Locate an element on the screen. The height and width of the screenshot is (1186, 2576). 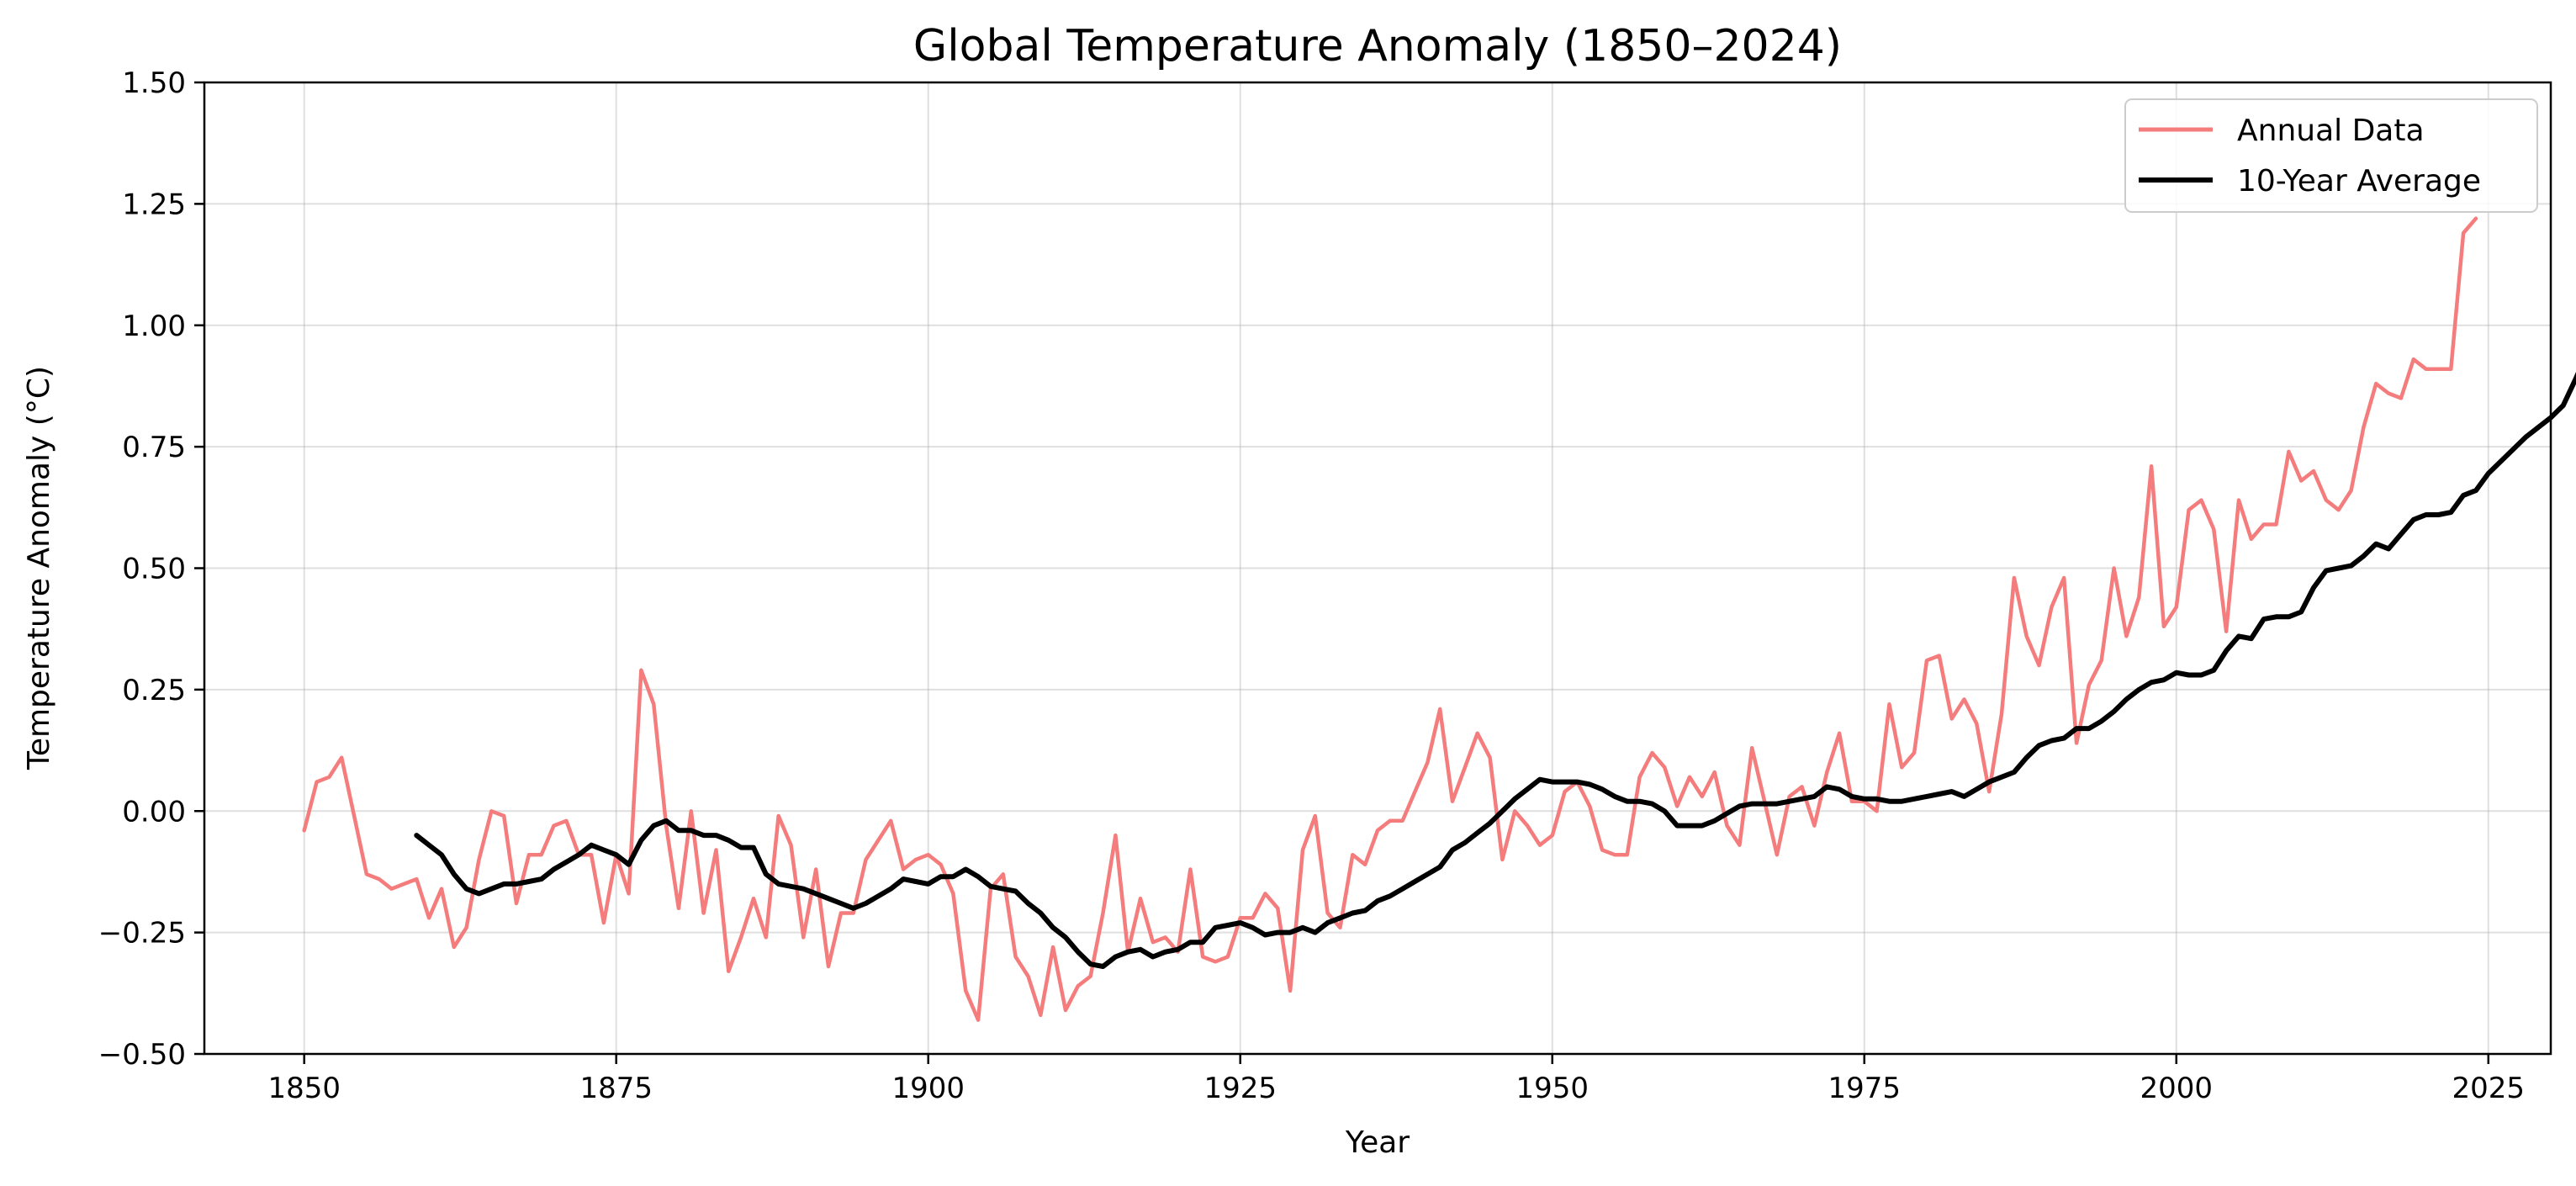
y-tick-label: 0.50 is located at coordinates (154, 569).